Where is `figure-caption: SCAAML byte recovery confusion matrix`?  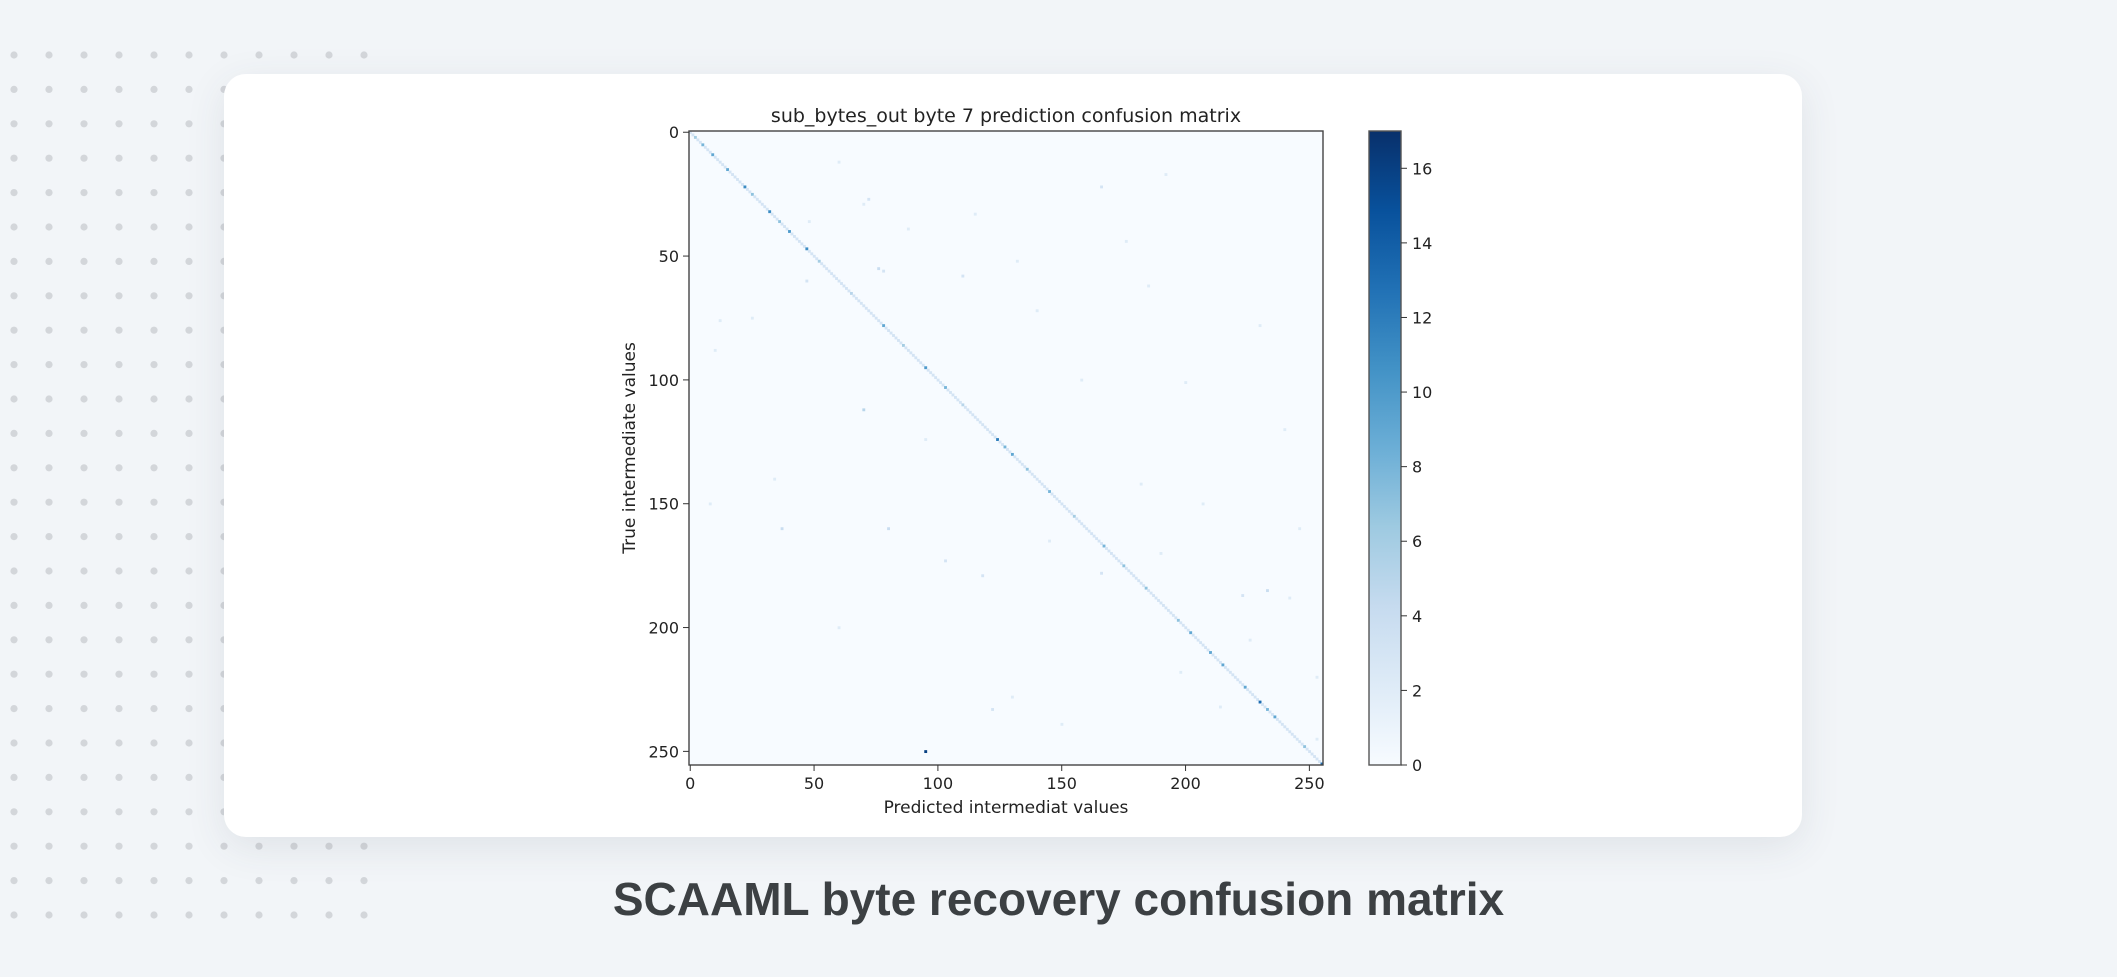 figure-caption: SCAAML byte recovery confusion matrix is located at coordinates (1058, 899).